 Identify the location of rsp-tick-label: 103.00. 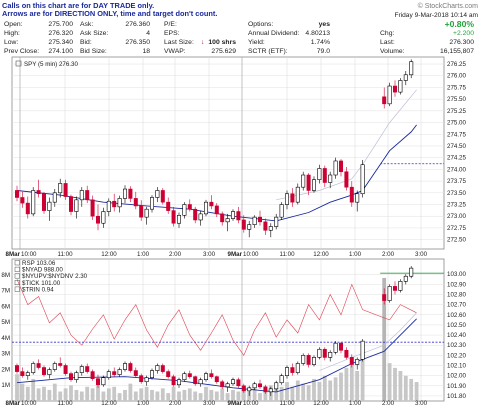
(456, 274).